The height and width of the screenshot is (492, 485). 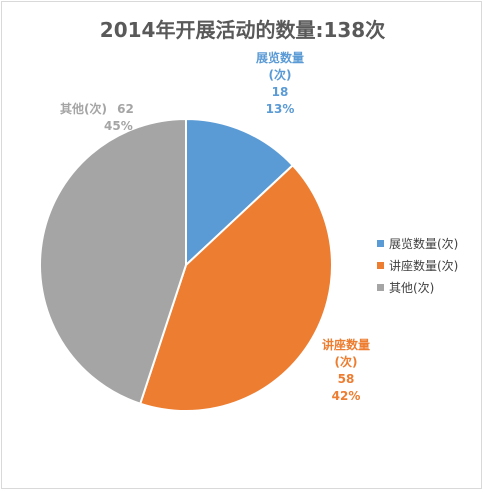 I want to click on legend-swatch-lectures, so click(x=380, y=265).